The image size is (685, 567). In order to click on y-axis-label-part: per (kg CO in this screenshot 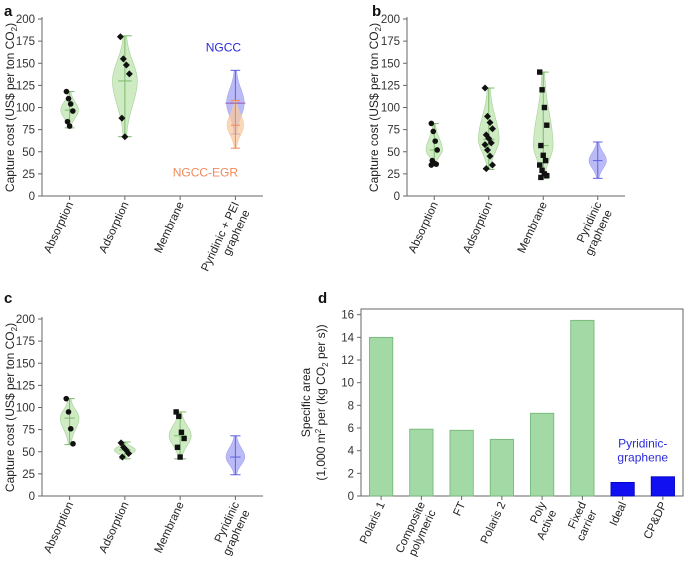, I will do `click(321, 398)`.